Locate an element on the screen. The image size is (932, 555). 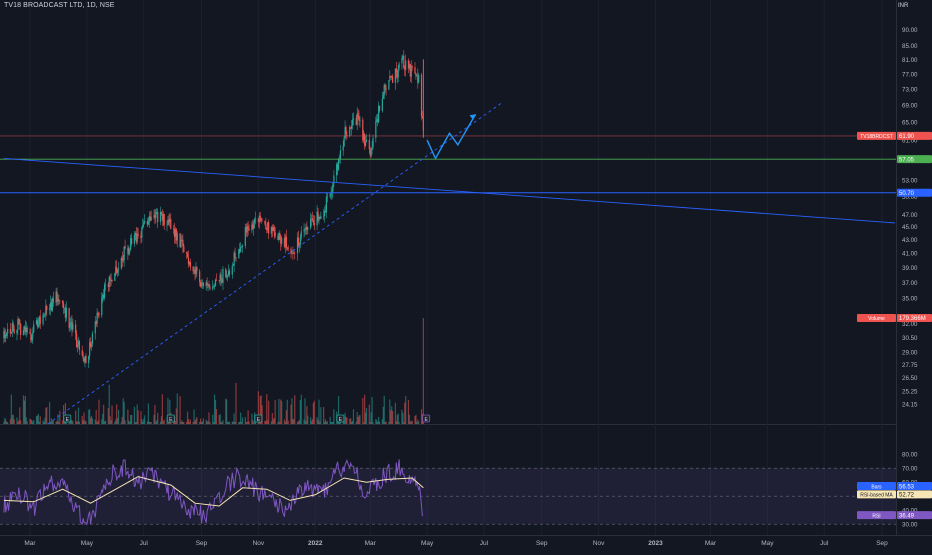
value-tag-value-bg is located at coordinates (914, 318).